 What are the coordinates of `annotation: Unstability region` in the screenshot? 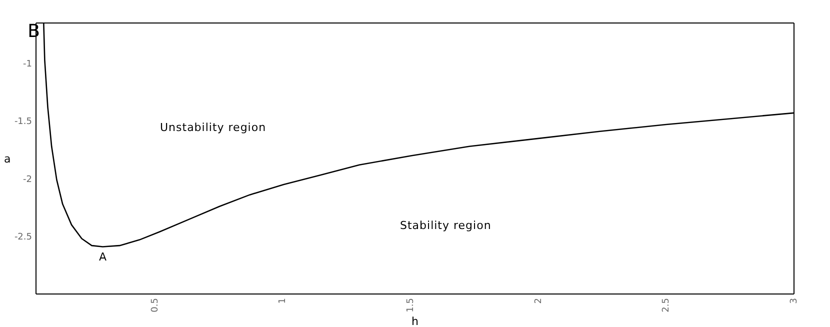 It's located at (213, 127).